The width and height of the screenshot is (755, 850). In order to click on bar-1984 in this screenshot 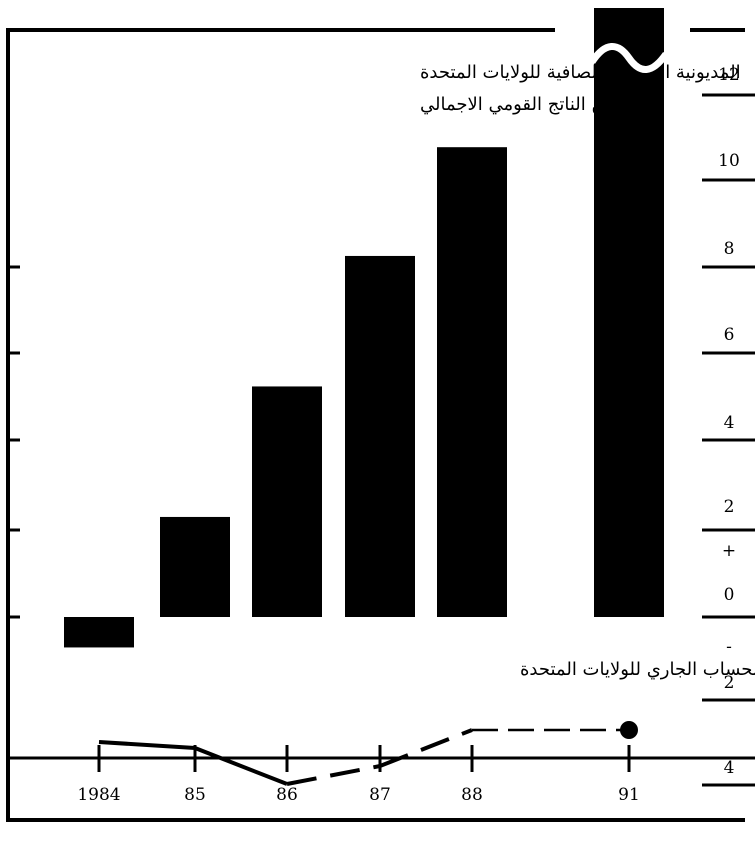, I will do `click(99, 632)`.